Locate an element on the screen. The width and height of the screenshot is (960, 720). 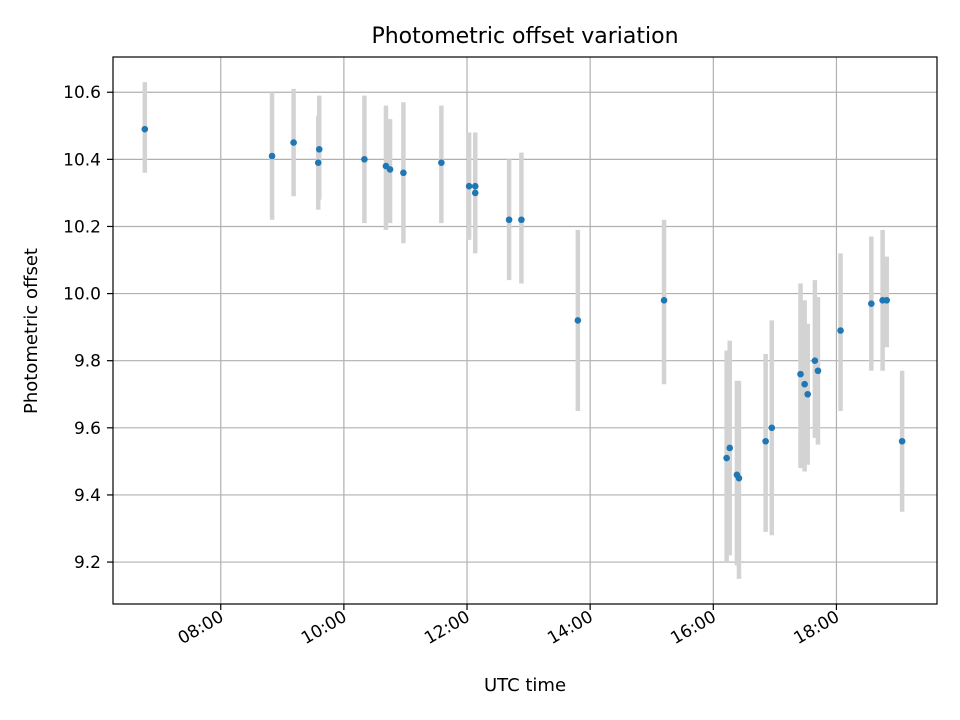
y-tick-label: 10.6 is located at coordinates (82, 93).